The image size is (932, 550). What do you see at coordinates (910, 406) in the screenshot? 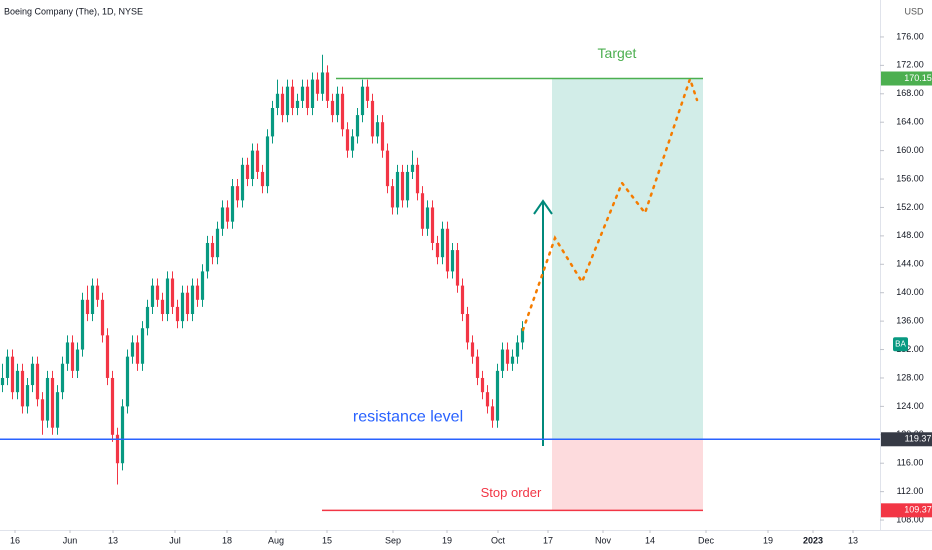
I see `y-tick-label: 124.00` at bounding box center [910, 406].